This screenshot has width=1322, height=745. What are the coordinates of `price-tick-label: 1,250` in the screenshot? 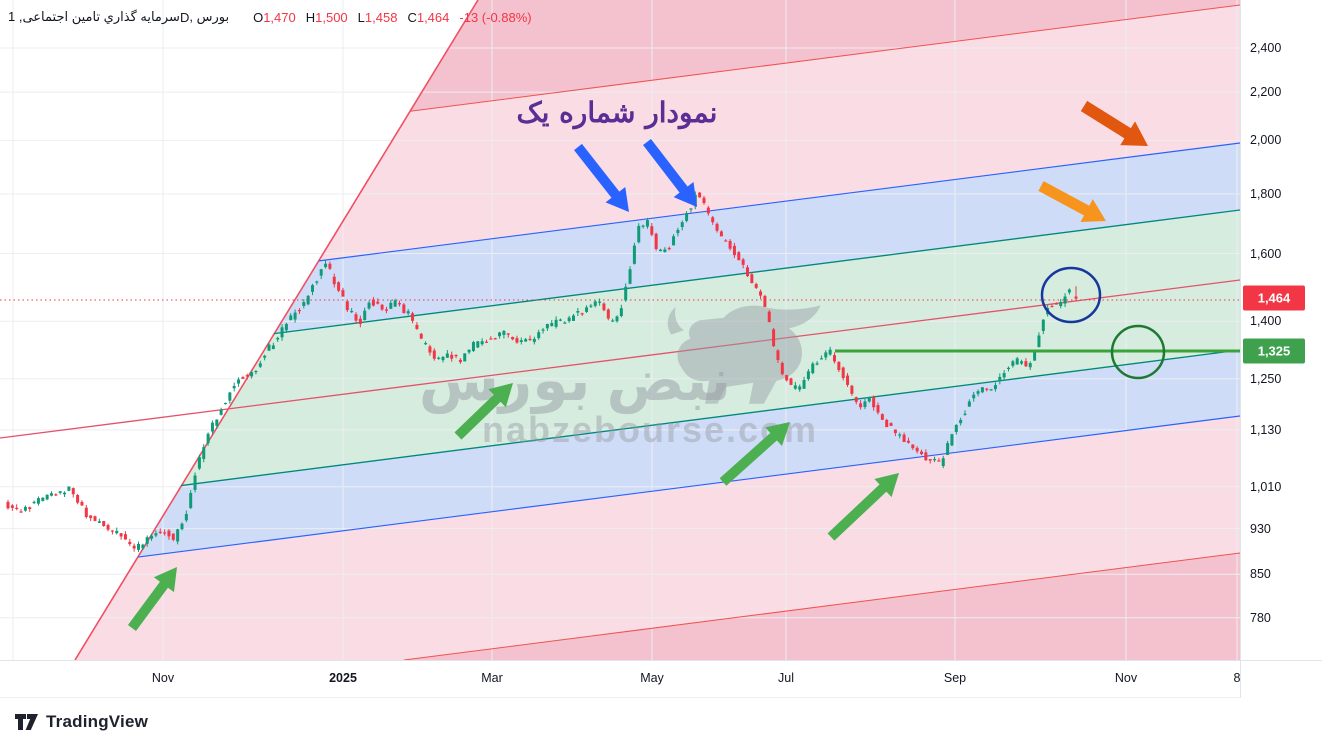 It's located at (1266, 378).